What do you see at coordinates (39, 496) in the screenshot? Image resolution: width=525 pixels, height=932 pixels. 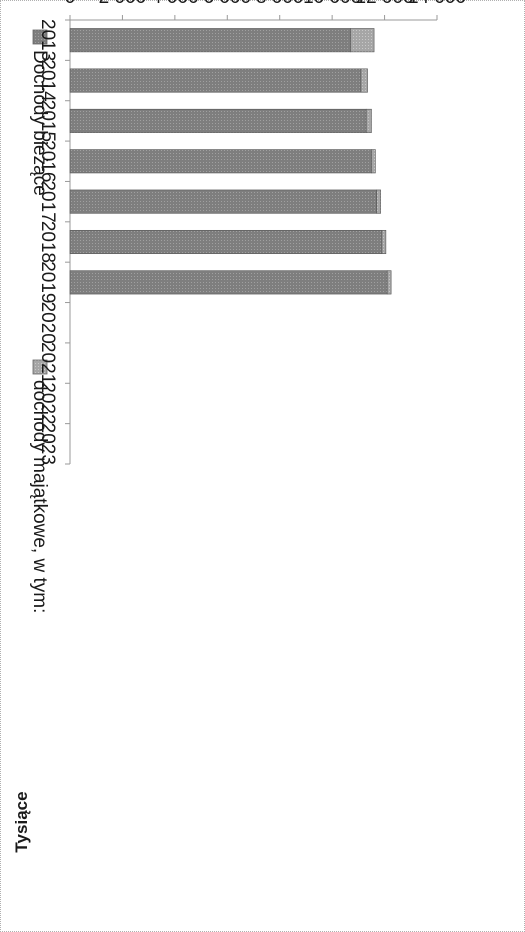 I see `legend-label-dochody-majatkowe: dochody majątkowe, w tym:` at bounding box center [39, 496].